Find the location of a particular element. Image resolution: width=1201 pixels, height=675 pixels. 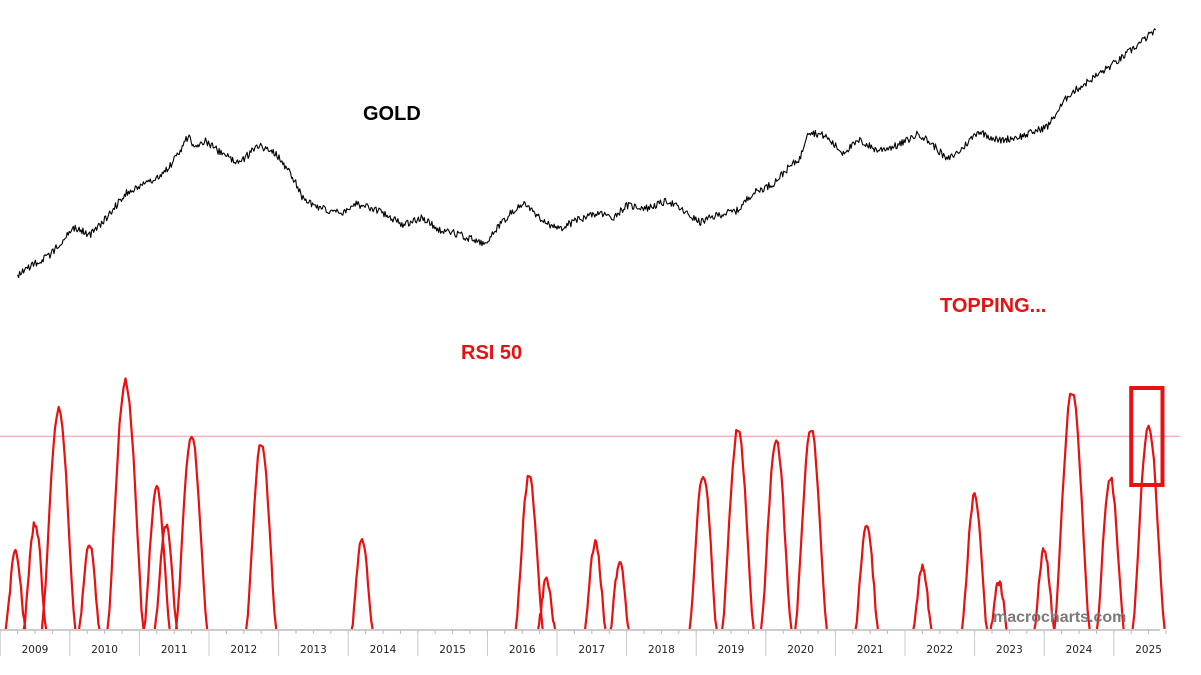

x-tick-label-2017: 2017 is located at coordinates (591, 650).